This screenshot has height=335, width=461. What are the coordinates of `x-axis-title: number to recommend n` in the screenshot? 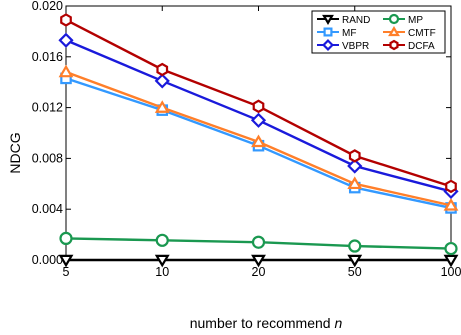 It's located at (266, 323).